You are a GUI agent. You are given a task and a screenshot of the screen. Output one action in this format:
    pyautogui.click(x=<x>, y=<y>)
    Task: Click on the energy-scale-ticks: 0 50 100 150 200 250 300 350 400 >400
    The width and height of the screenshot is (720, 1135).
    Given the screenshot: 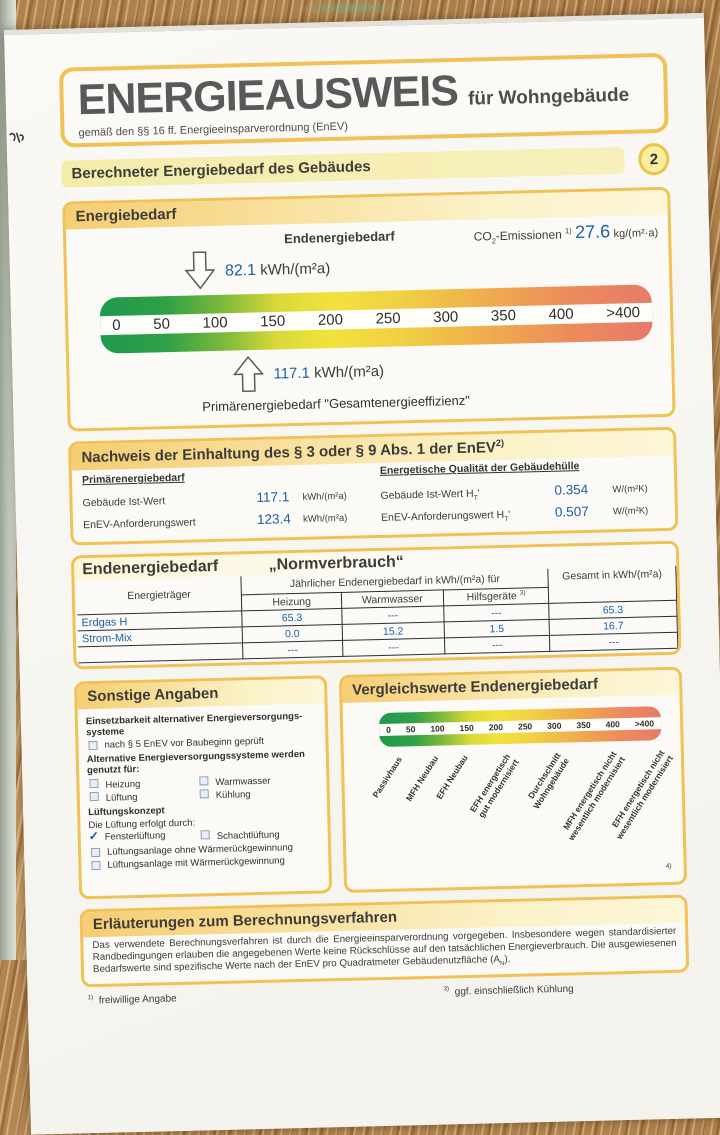 What is the action you would take?
    pyautogui.click(x=376, y=319)
    